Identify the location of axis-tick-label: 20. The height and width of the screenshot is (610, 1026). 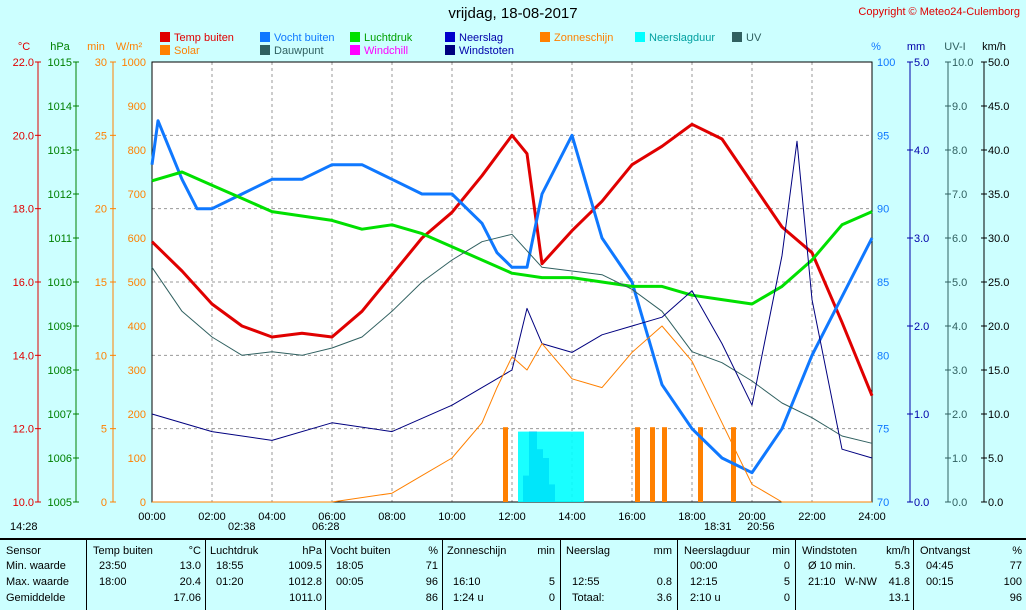
(101, 210).